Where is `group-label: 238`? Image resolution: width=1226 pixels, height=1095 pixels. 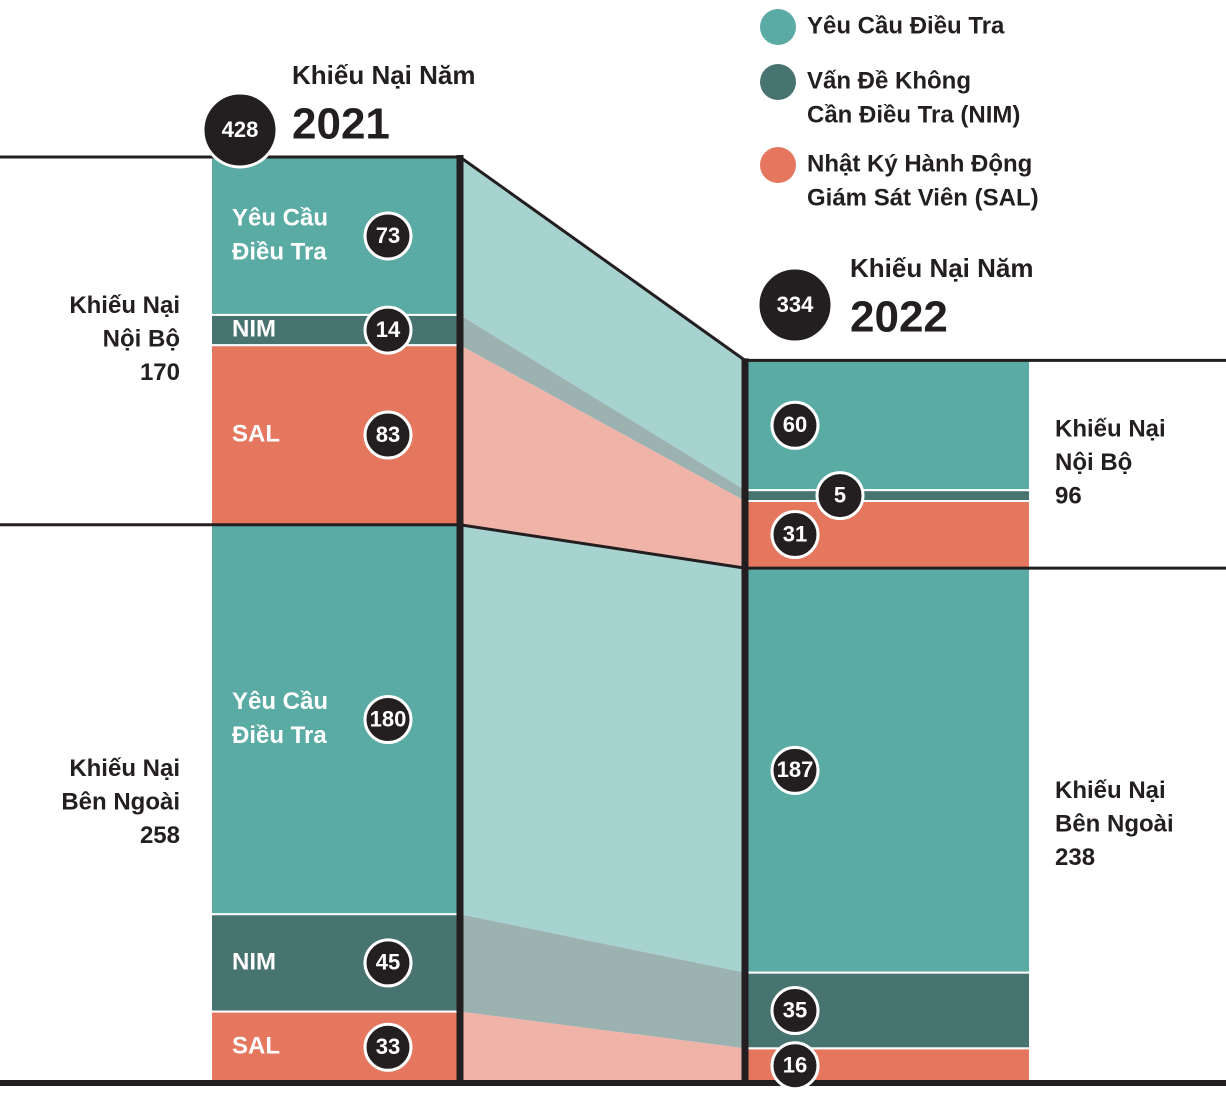
group-label: 238 is located at coordinates (1075, 857).